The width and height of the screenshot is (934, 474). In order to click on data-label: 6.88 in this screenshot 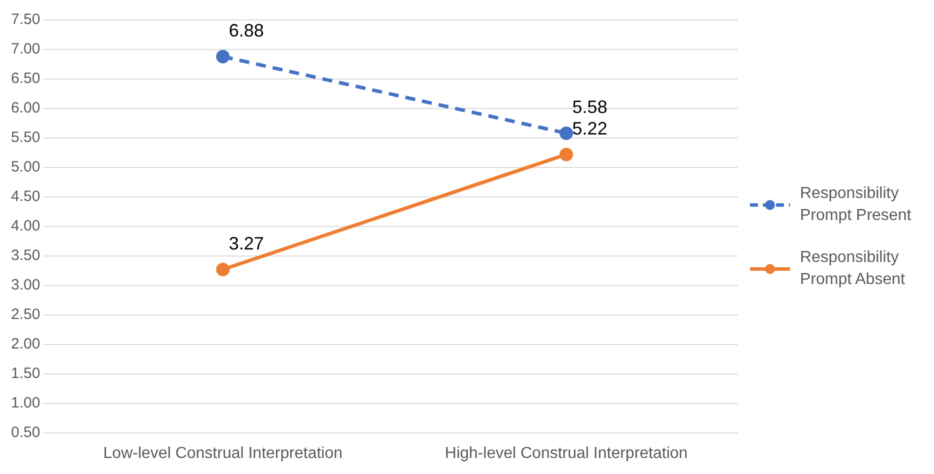, I will do `click(246, 30)`.